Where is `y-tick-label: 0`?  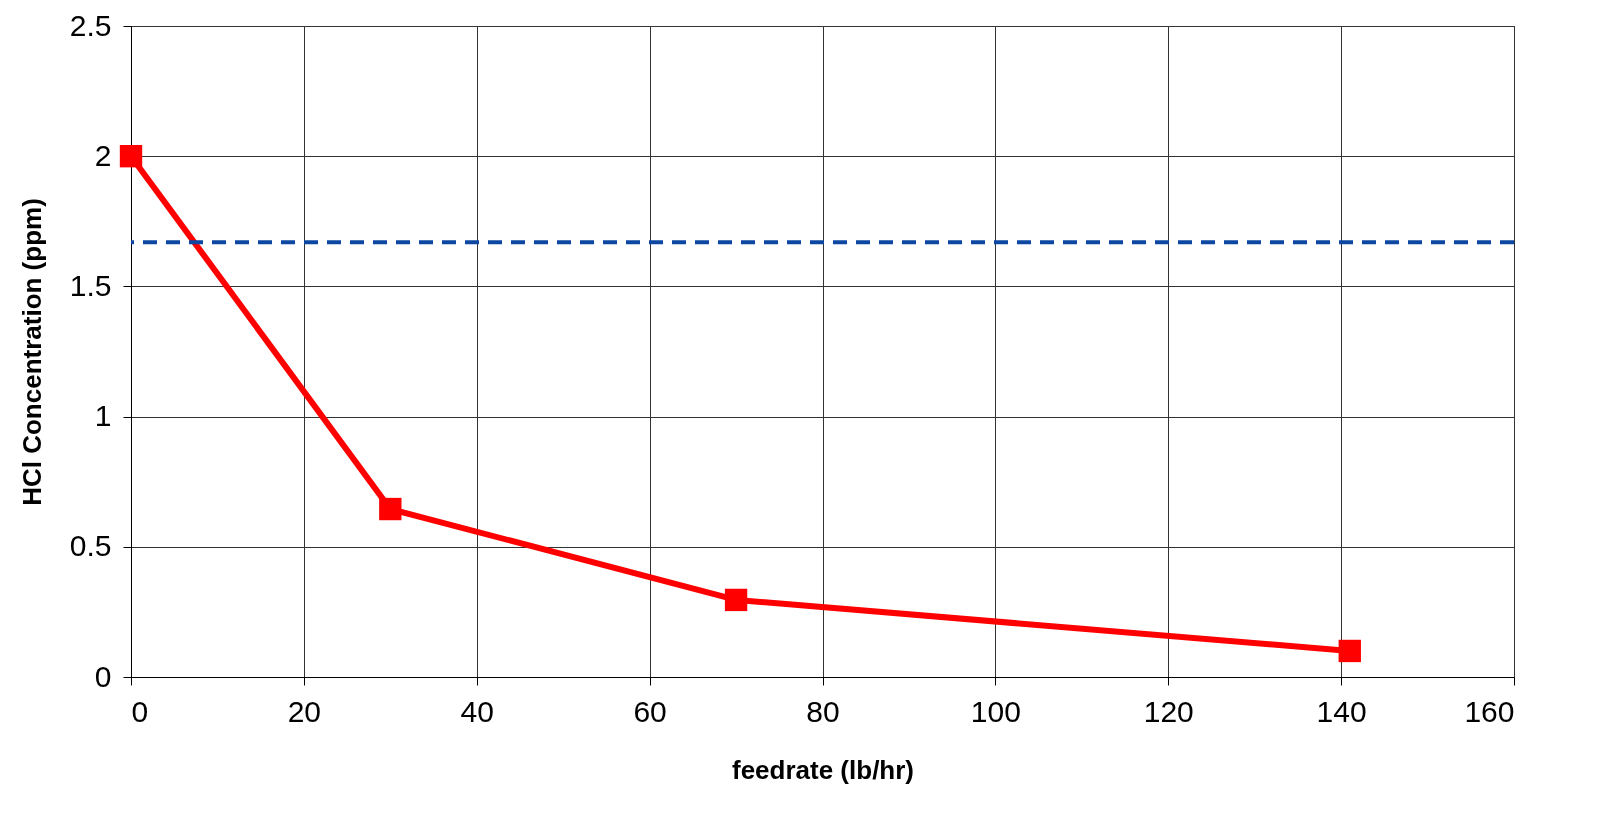 y-tick-label: 0 is located at coordinates (103, 676).